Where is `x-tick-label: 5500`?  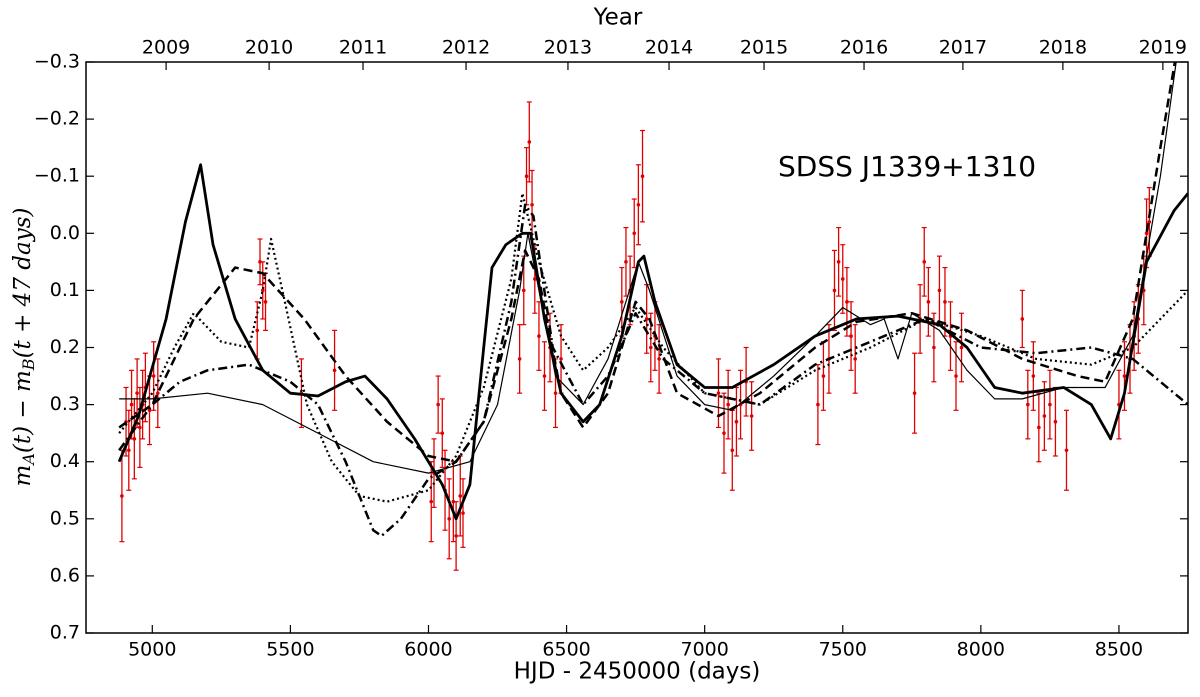
x-tick-label: 5500 is located at coordinates (290, 650).